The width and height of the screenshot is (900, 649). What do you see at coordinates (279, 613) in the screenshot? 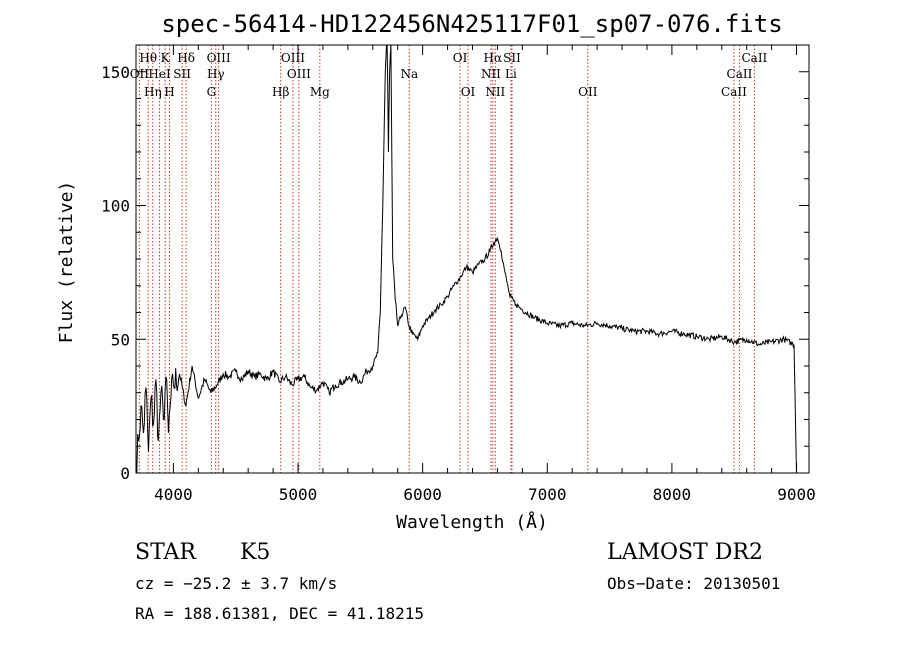
I see `coordinates: RA = 188.61381, DEC = 41.18215` at bounding box center [279, 613].